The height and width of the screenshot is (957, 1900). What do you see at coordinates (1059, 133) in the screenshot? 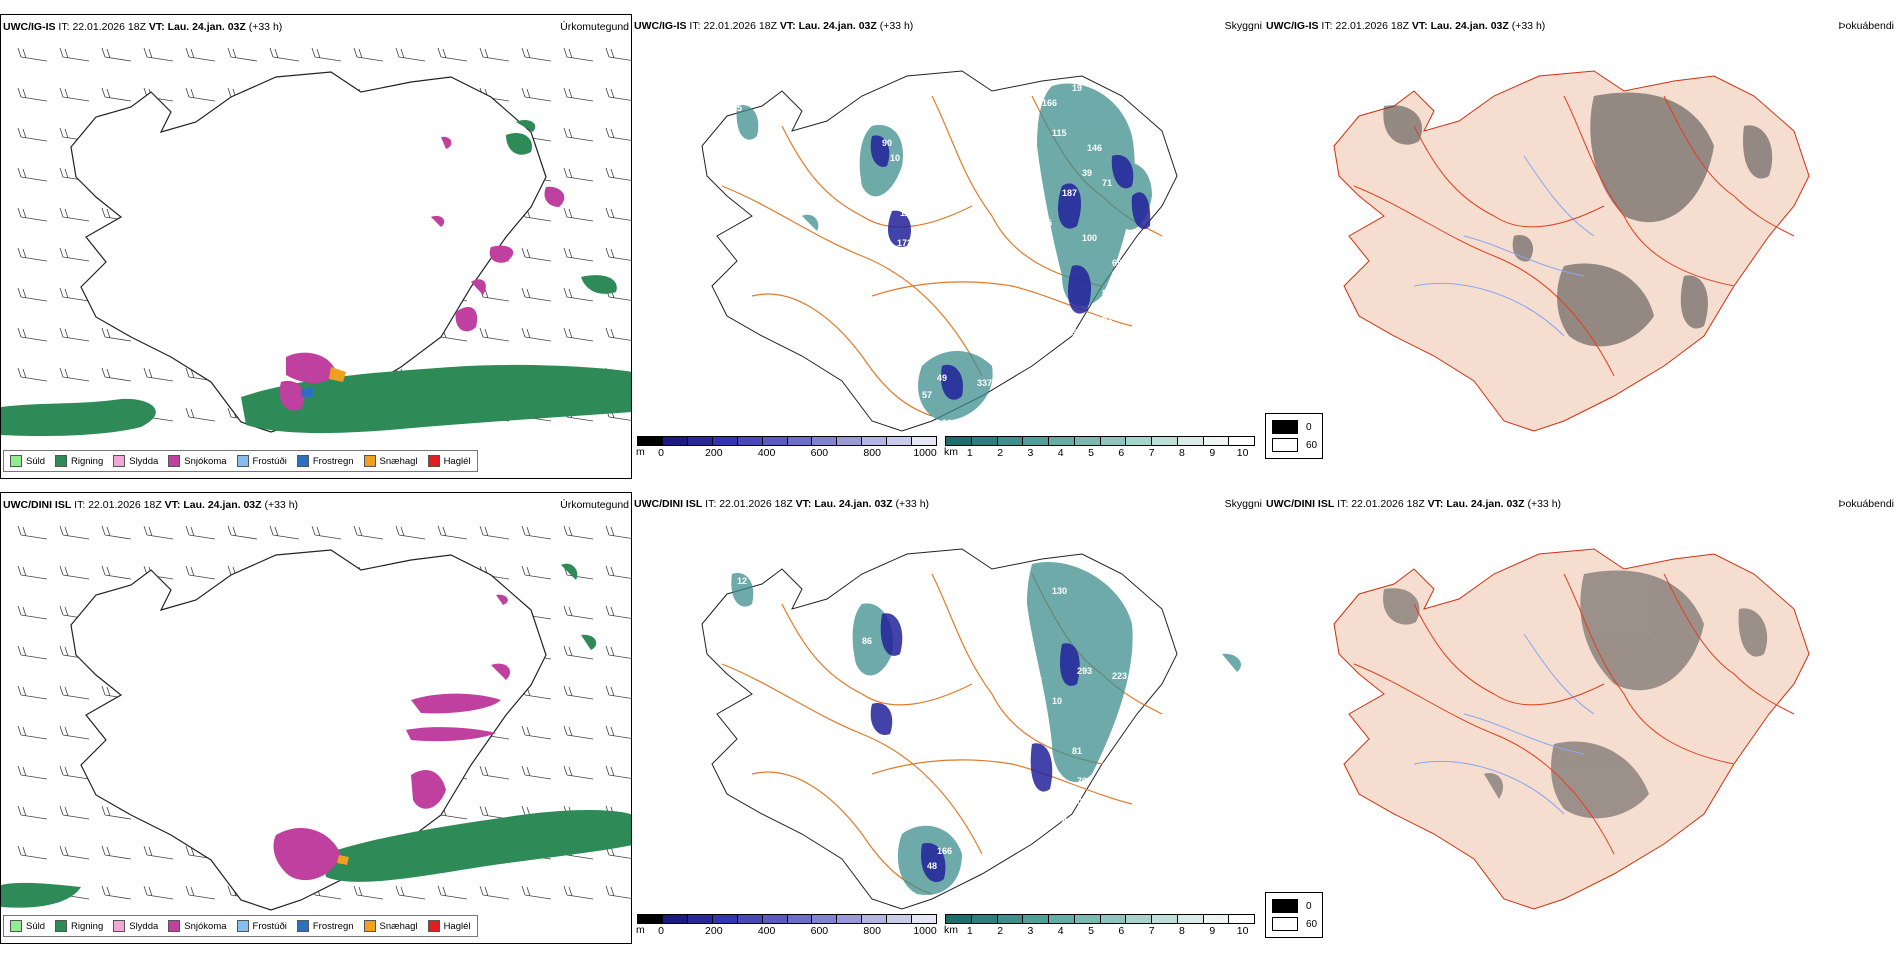
I see `visibility-value: 115` at bounding box center [1059, 133].